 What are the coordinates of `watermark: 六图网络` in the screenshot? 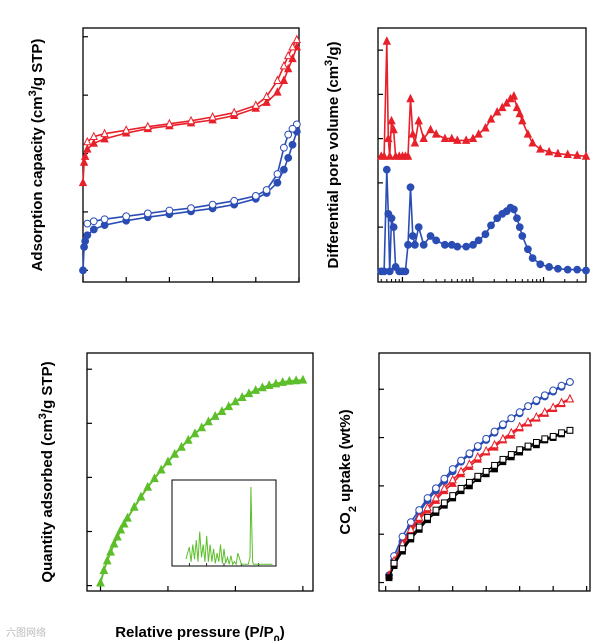 It's located at (26, 632).